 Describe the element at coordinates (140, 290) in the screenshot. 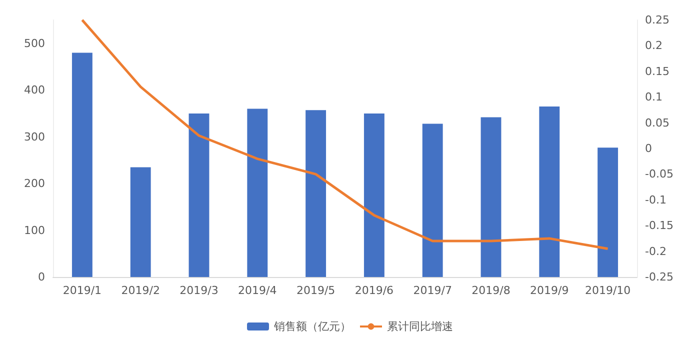

I see `x-tick-label: 2019/2` at that location.